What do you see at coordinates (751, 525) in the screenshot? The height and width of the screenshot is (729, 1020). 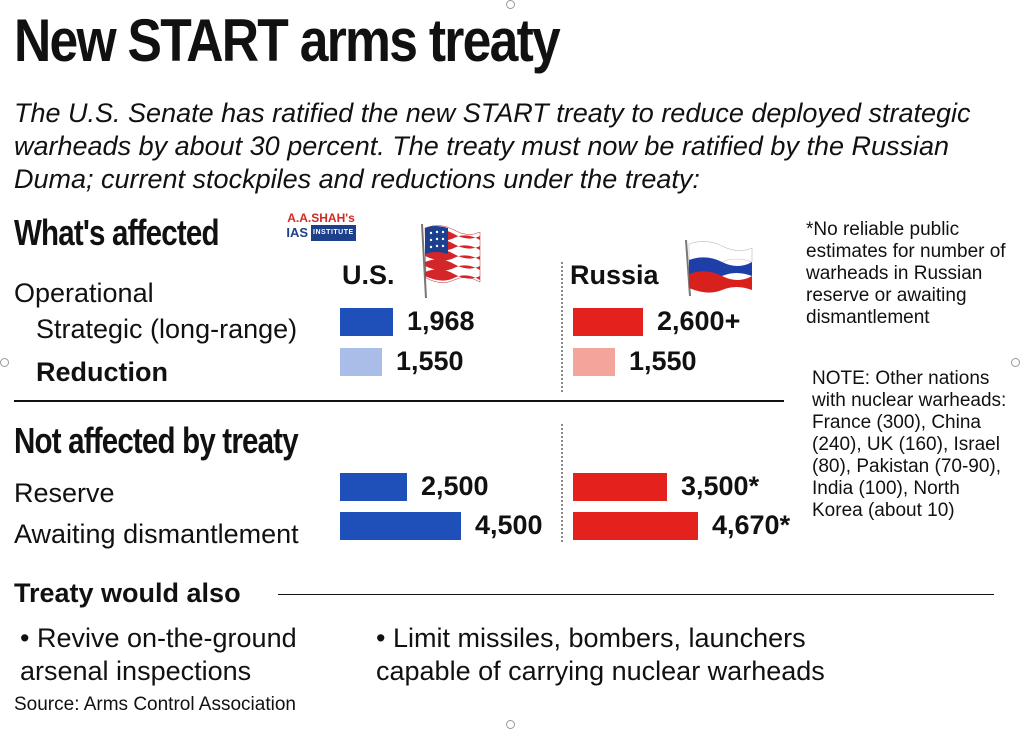 I see `value-label-russia: 4,670*` at bounding box center [751, 525].